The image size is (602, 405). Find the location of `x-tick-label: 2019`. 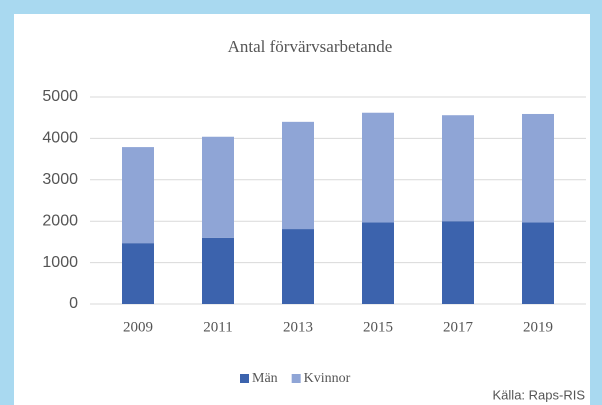

x-tick-label: 2019 is located at coordinates (538, 327).